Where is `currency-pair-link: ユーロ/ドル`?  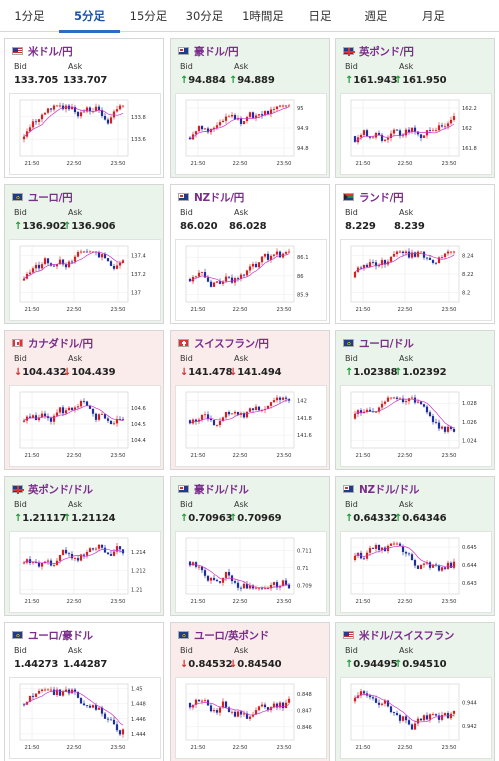 currency-pair-link: ユーロ/ドル is located at coordinates (386, 343).